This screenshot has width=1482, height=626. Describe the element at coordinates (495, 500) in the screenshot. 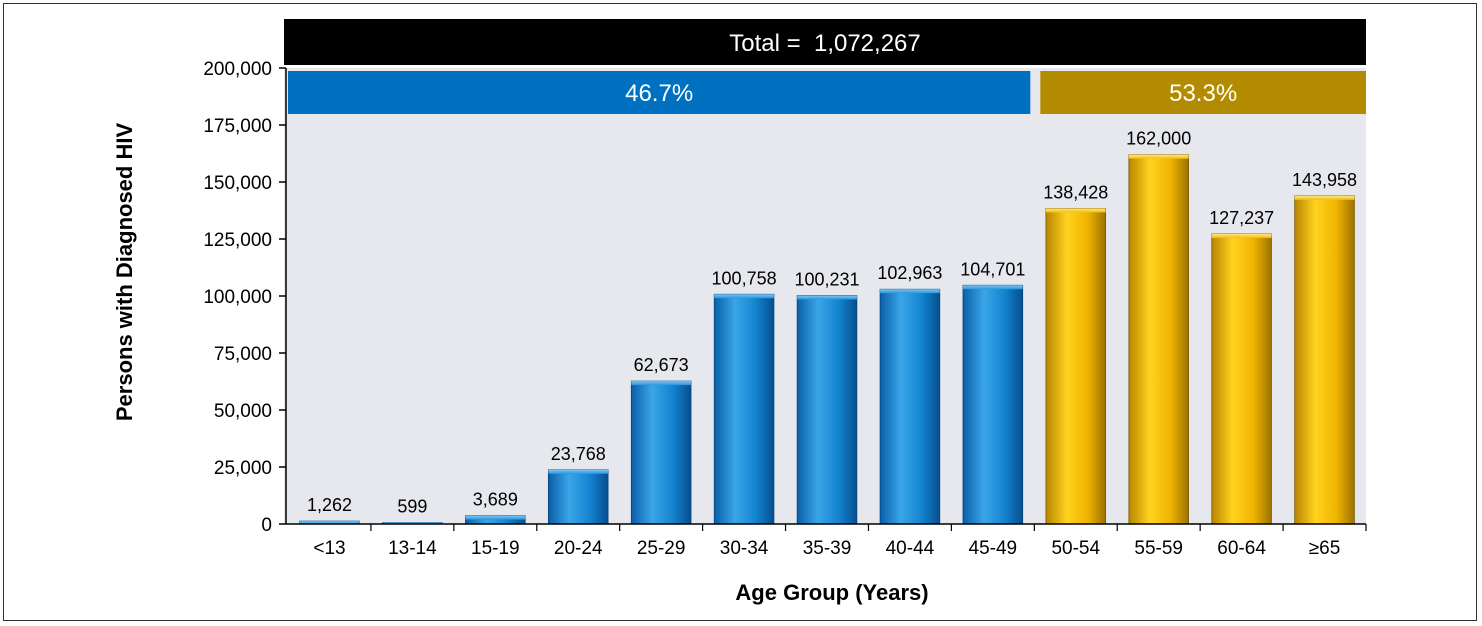

I see `data-label: 3,689` at that location.